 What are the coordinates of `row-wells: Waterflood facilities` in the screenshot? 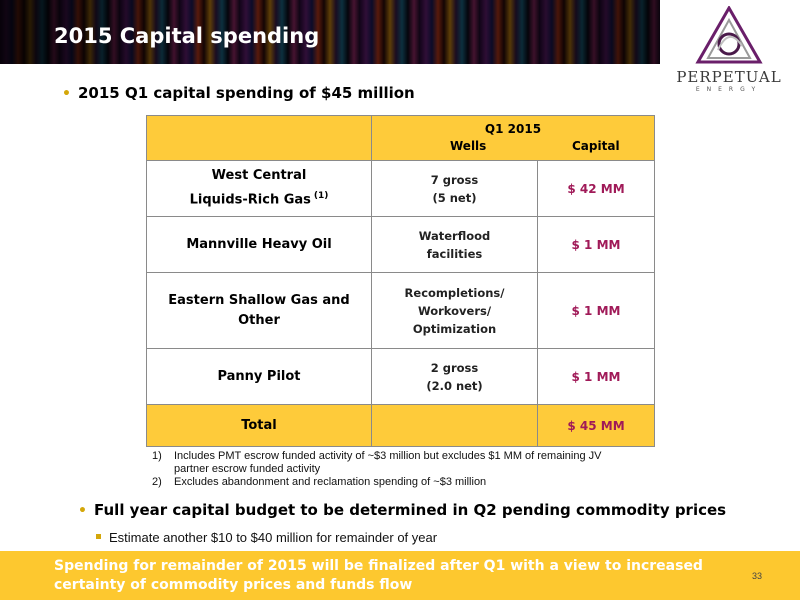 It's located at (454, 244).